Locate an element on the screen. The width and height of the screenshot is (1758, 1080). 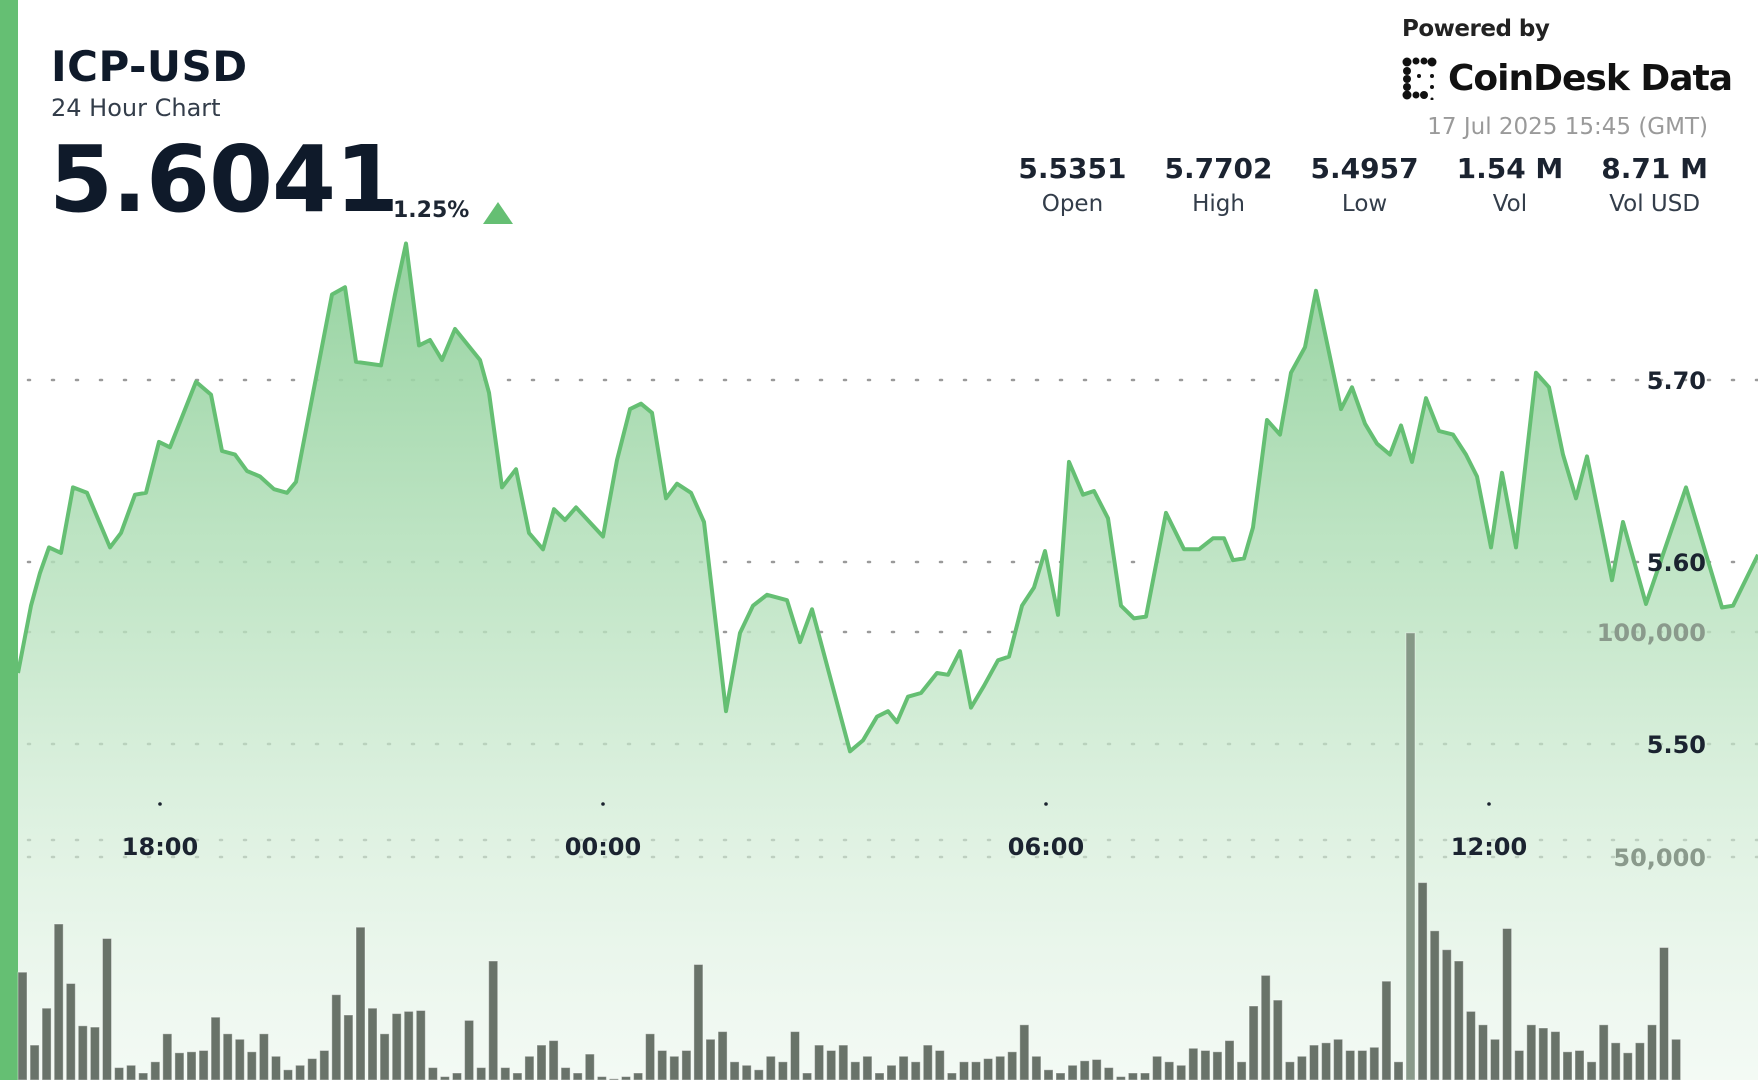
stat-label: Open is located at coordinates (1072, 204).